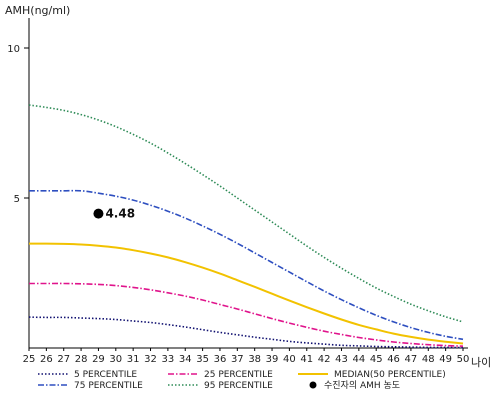 The image size is (500, 400). Describe the element at coordinates (168, 359) in the screenshot. I see `x-tick-label: 33` at that location.